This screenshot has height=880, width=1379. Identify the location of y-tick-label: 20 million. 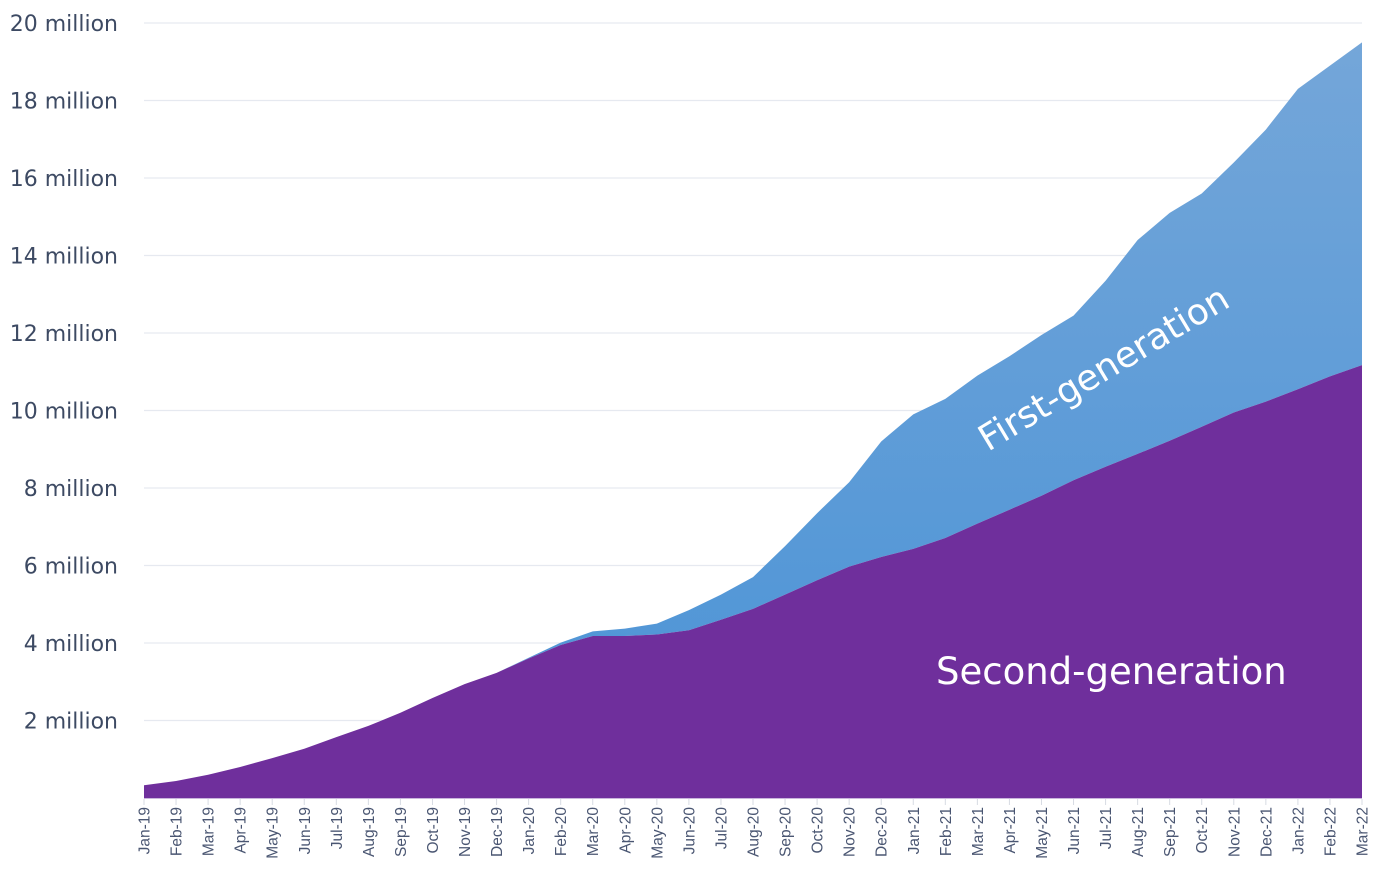
(64, 24).